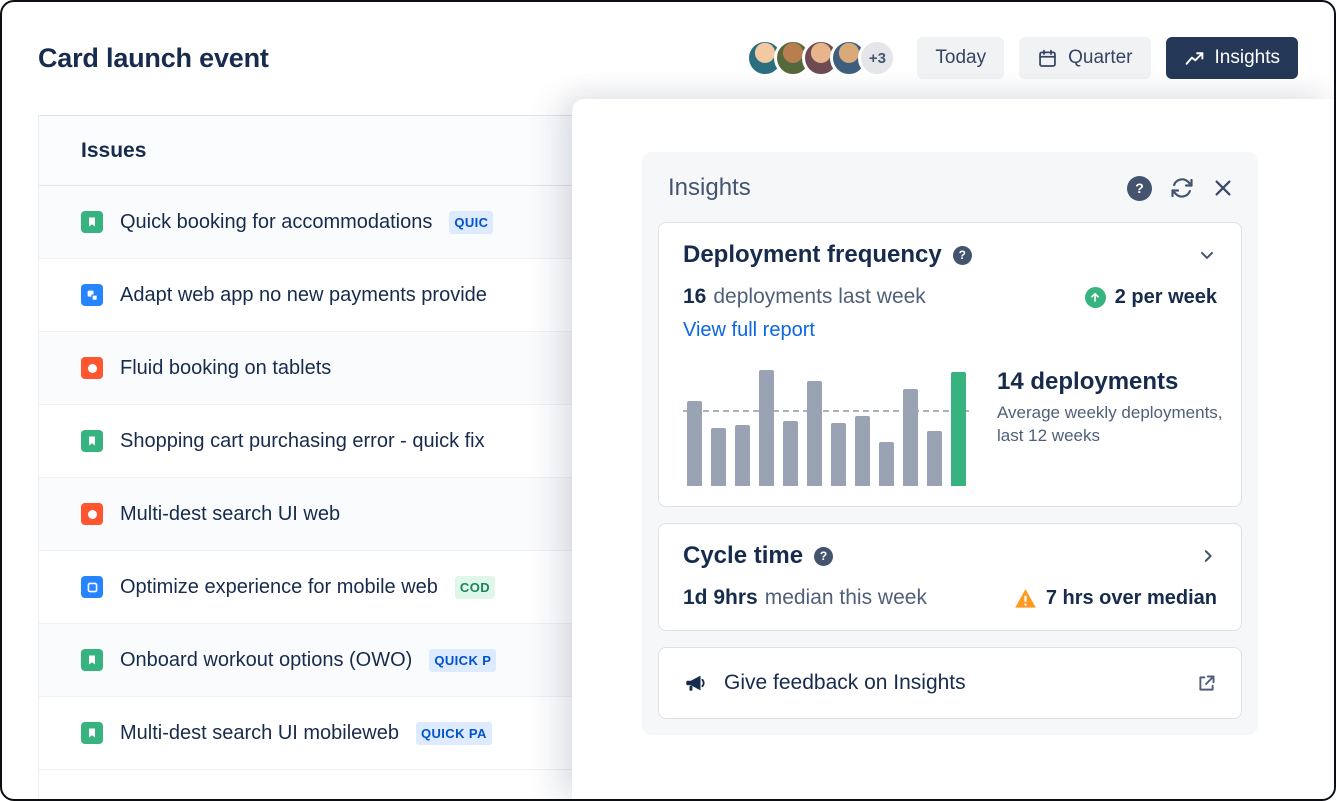 The image size is (1336, 801). I want to click on header-actions: +3 Today Quarter Insights, so click(1022, 58).